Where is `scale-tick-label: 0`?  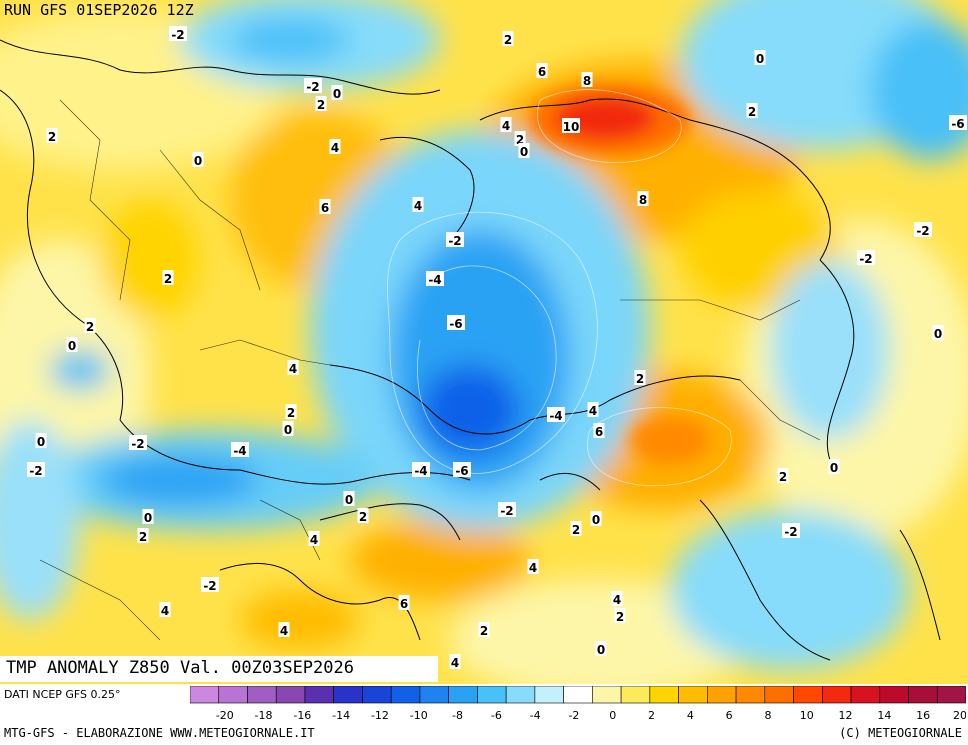
scale-tick-label: 0 is located at coordinates (612, 715).